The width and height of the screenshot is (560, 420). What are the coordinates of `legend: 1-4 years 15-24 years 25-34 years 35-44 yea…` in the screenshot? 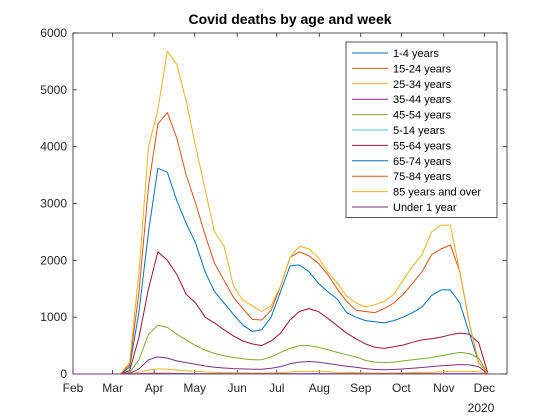 It's located at (421, 129).